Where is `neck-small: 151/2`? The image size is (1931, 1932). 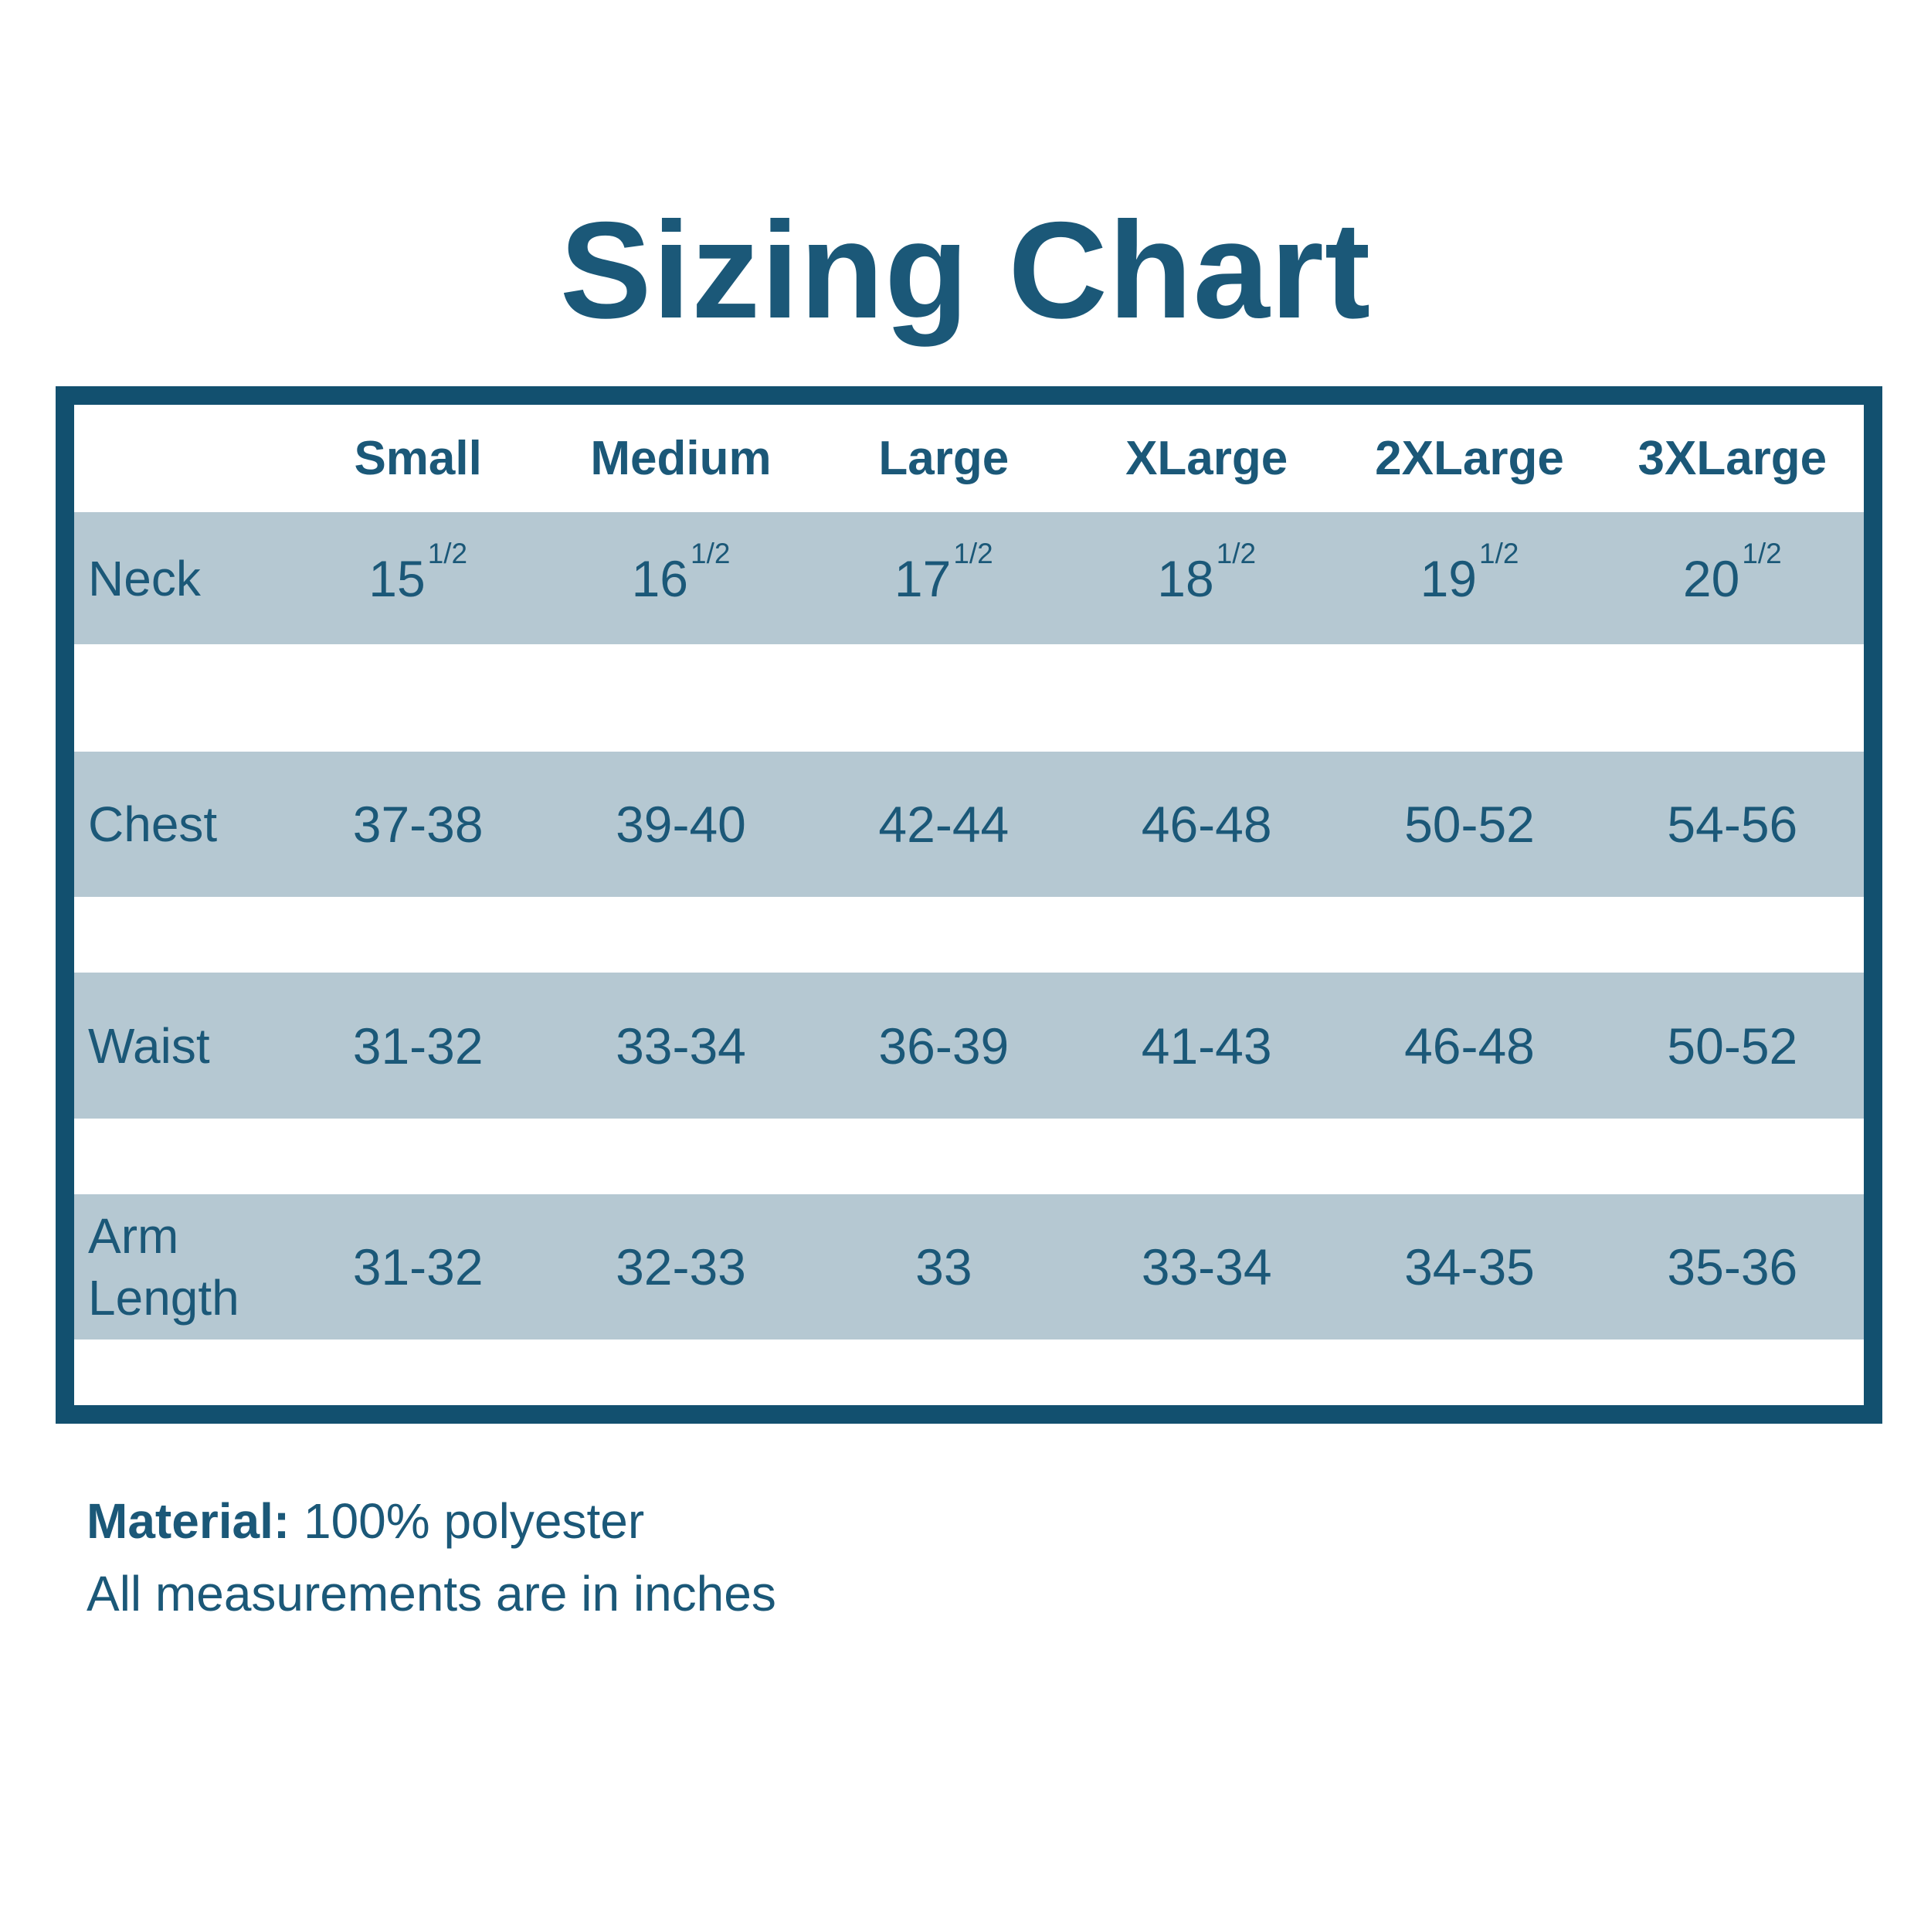 neck-small: 151/2 is located at coordinates (418, 572).